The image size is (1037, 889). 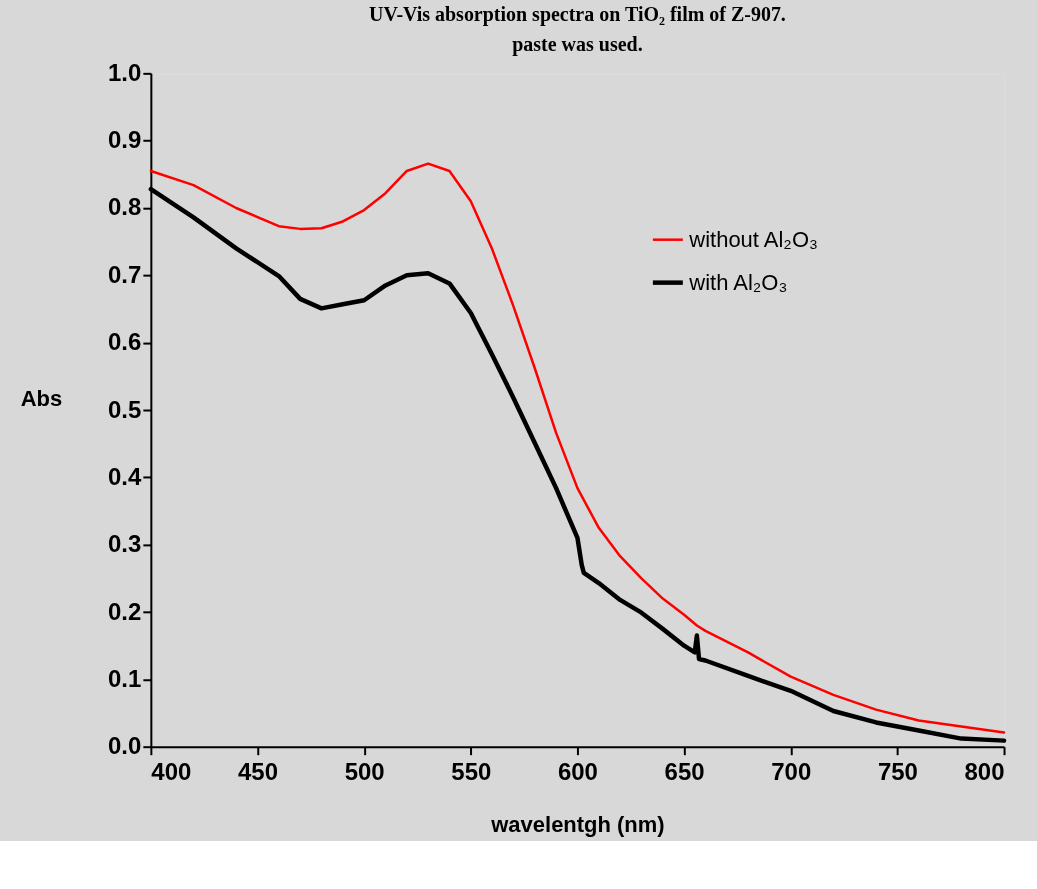 What do you see at coordinates (738, 282) in the screenshot?
I see `legend-label: with Al₂O₃` at bounding box center [738, 282].